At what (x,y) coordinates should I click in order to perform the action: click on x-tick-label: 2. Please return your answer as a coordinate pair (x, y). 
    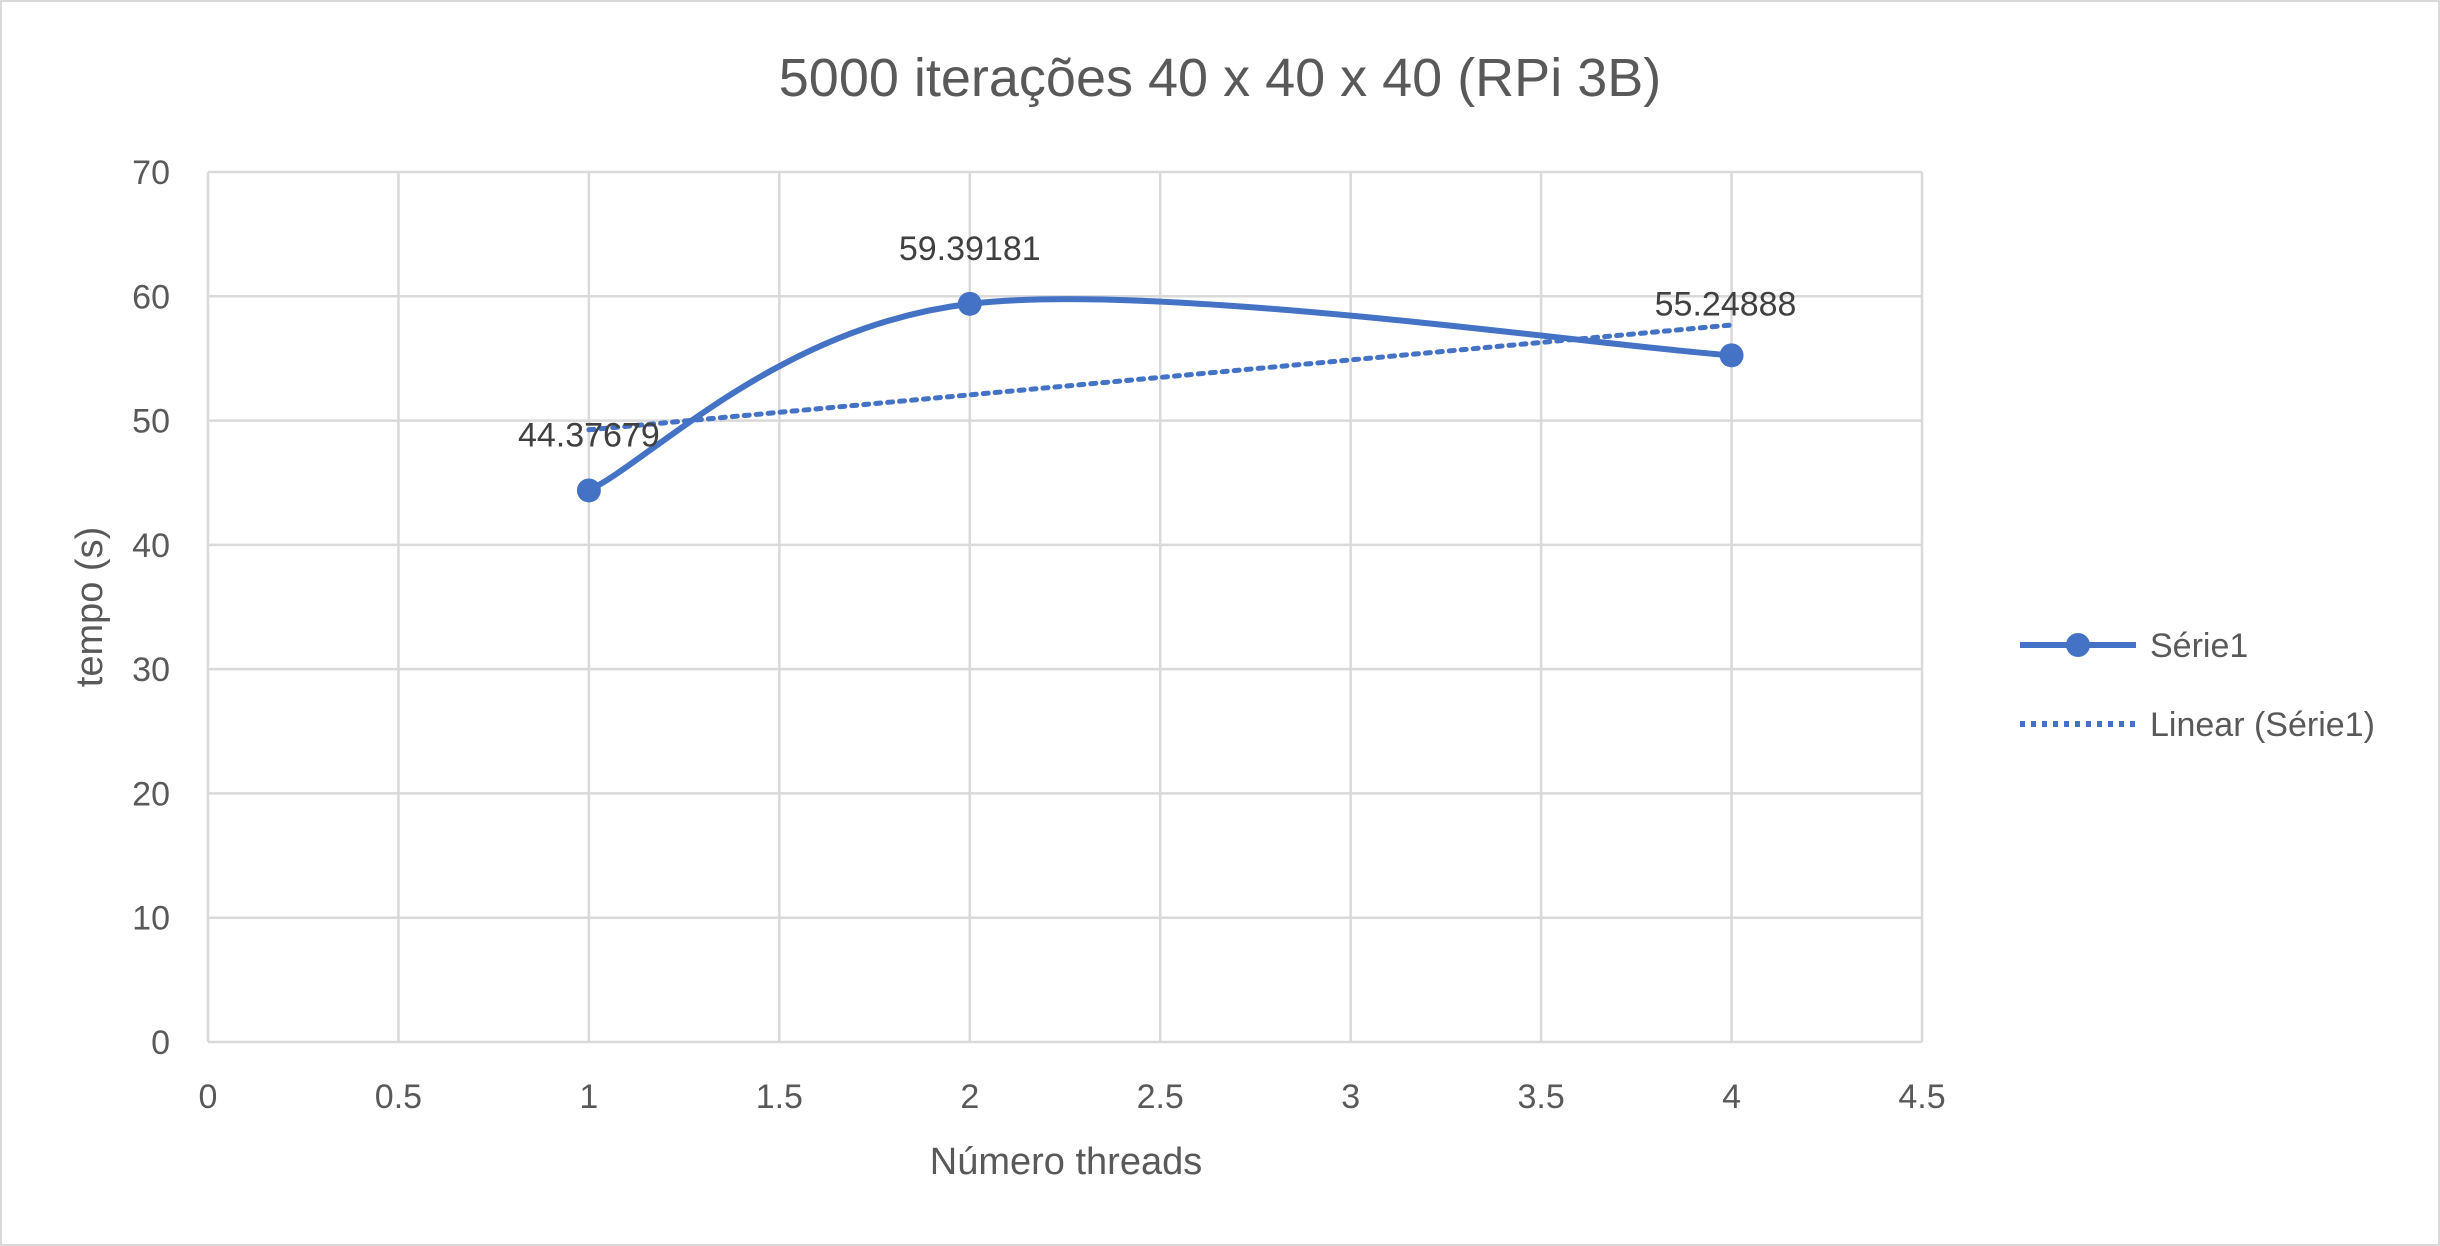
    Looking at the image, I should click on (969, 1097).